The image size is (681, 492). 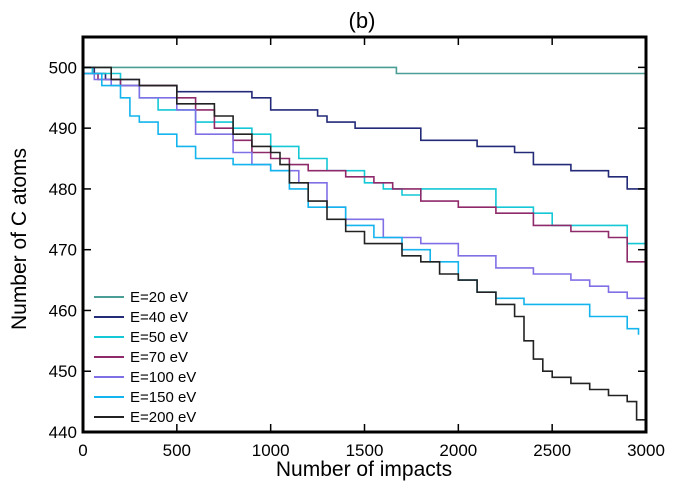 What do you see at coordinates (63, 67) in the screenshot?
I see `y-tick-label: 500` at bounding box center [63, 67].